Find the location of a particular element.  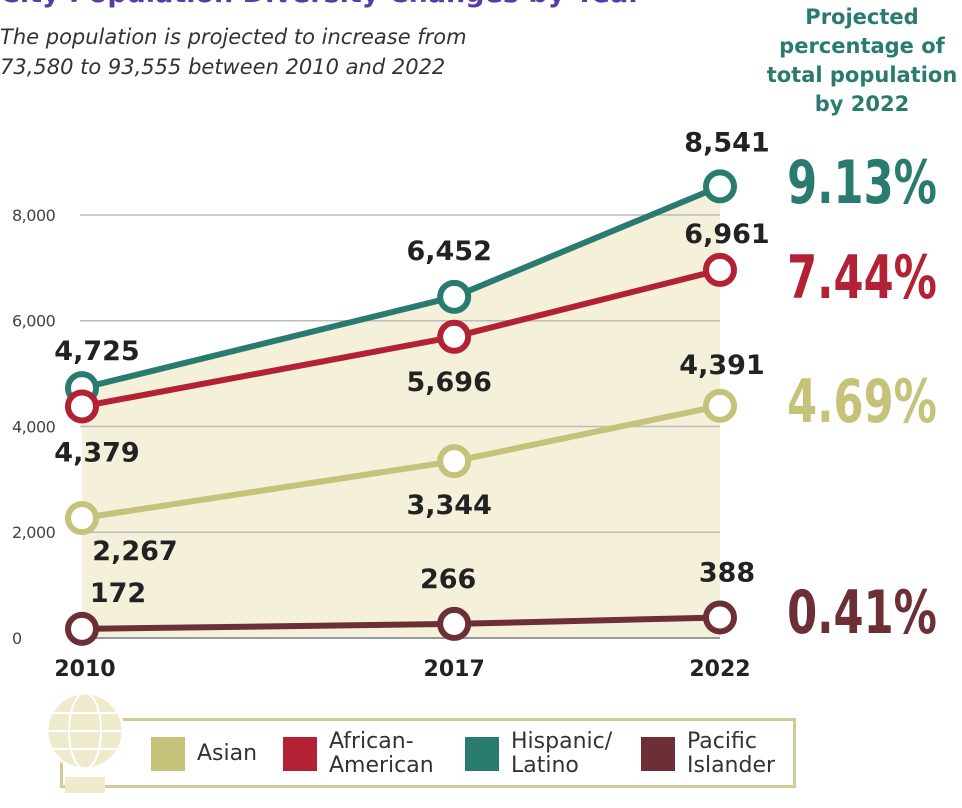

data-label: 266 is located at coordinates (448, 579).